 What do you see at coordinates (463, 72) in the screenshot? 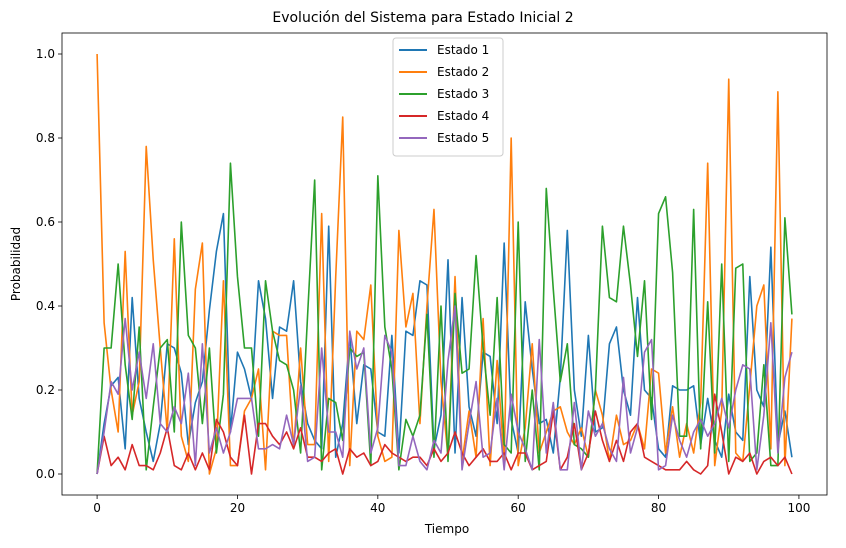
I see `legend-label-2: Estado 2` at bounding box center [463, 72].